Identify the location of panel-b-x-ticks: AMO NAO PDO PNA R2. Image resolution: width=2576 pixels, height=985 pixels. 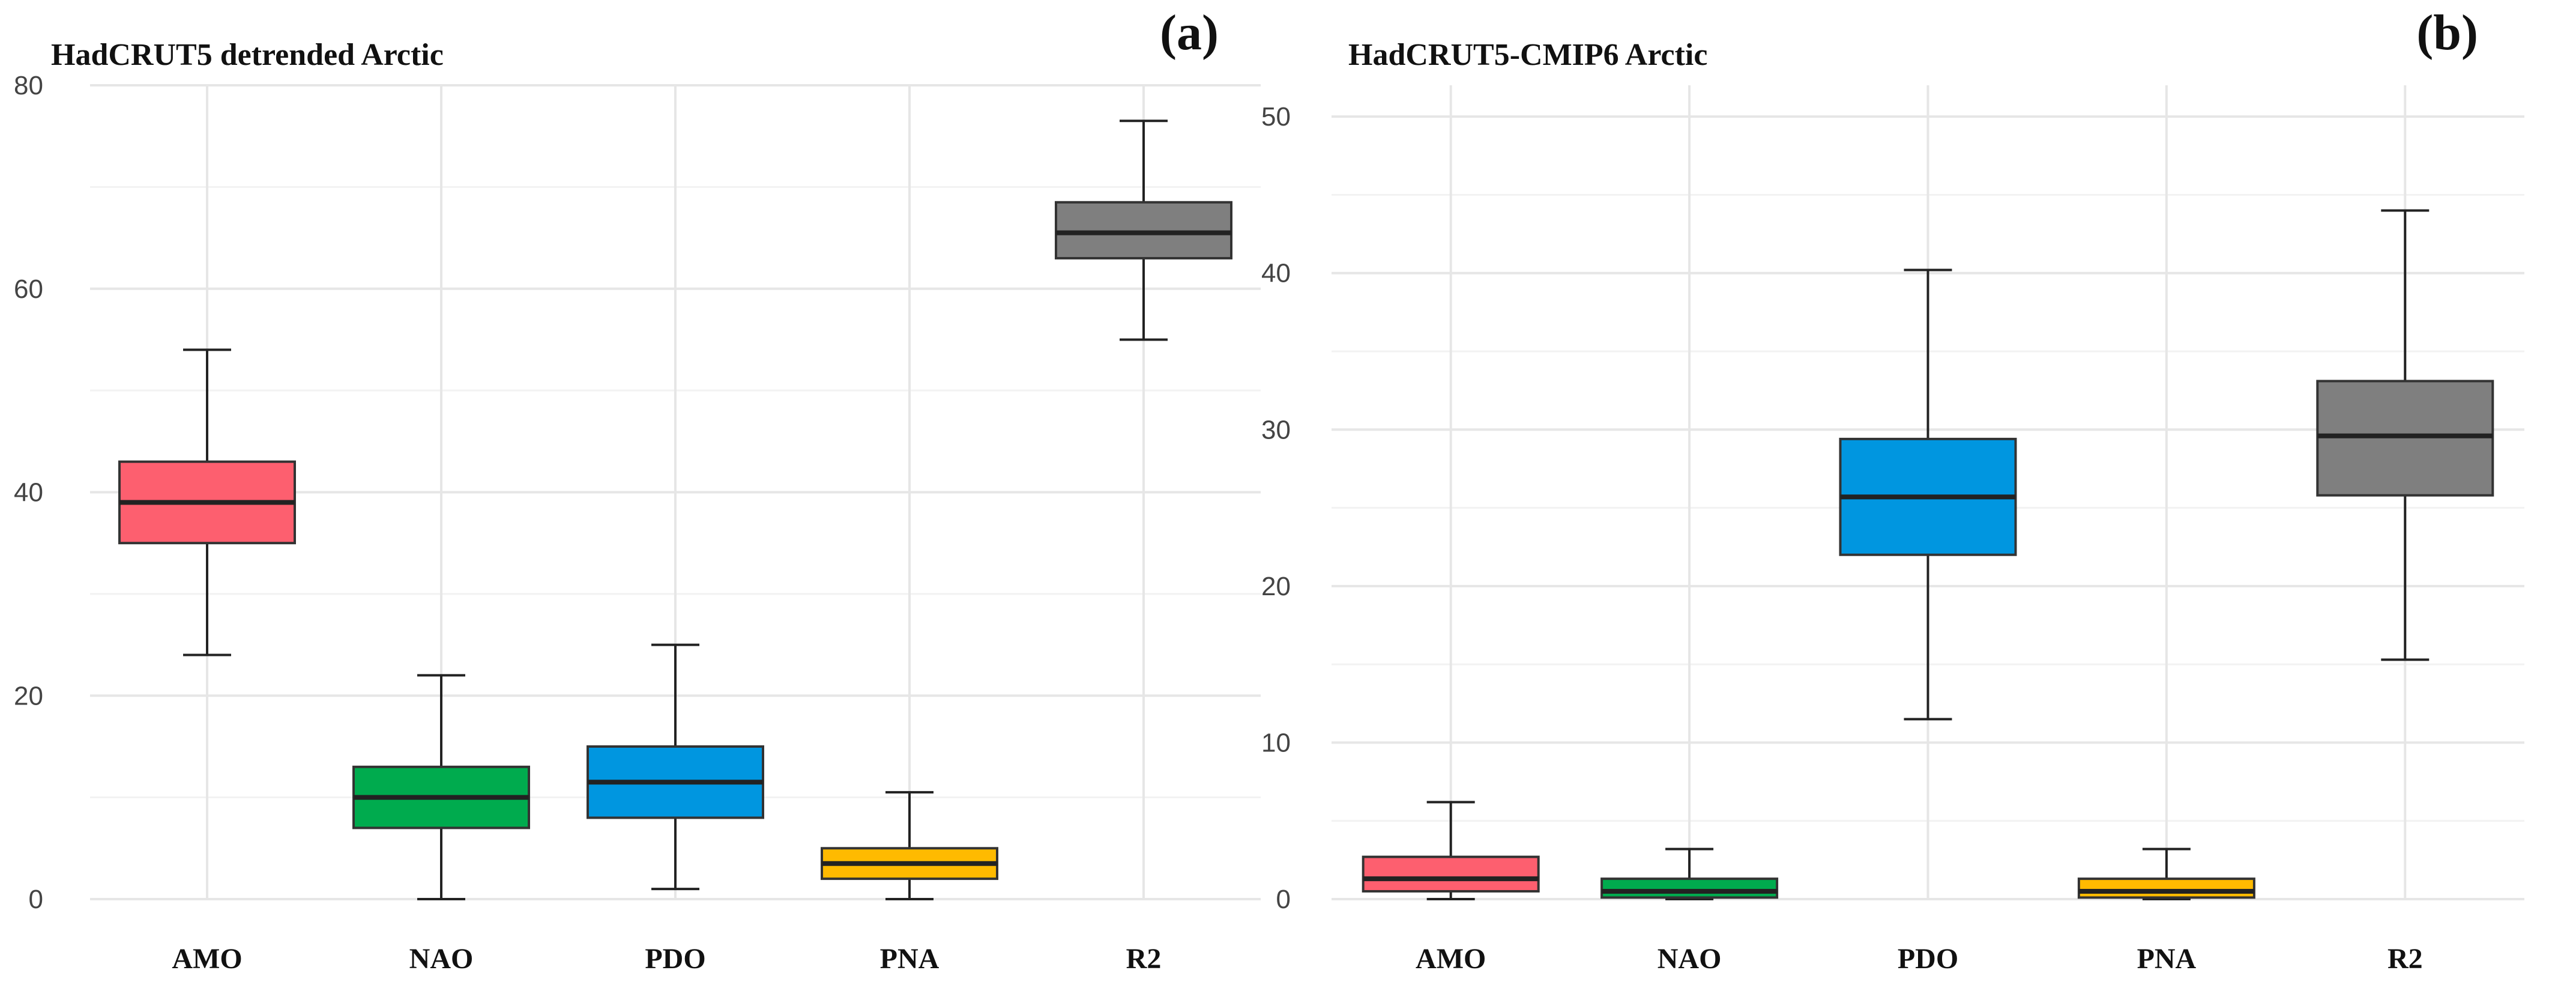
(1919, 959).